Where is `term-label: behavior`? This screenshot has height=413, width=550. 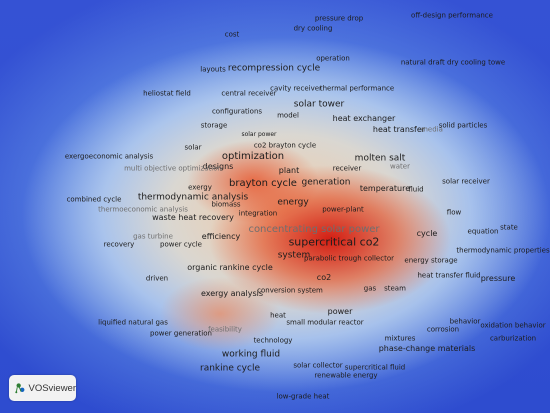
term-label: behavior is located at coordinates (465, 321).